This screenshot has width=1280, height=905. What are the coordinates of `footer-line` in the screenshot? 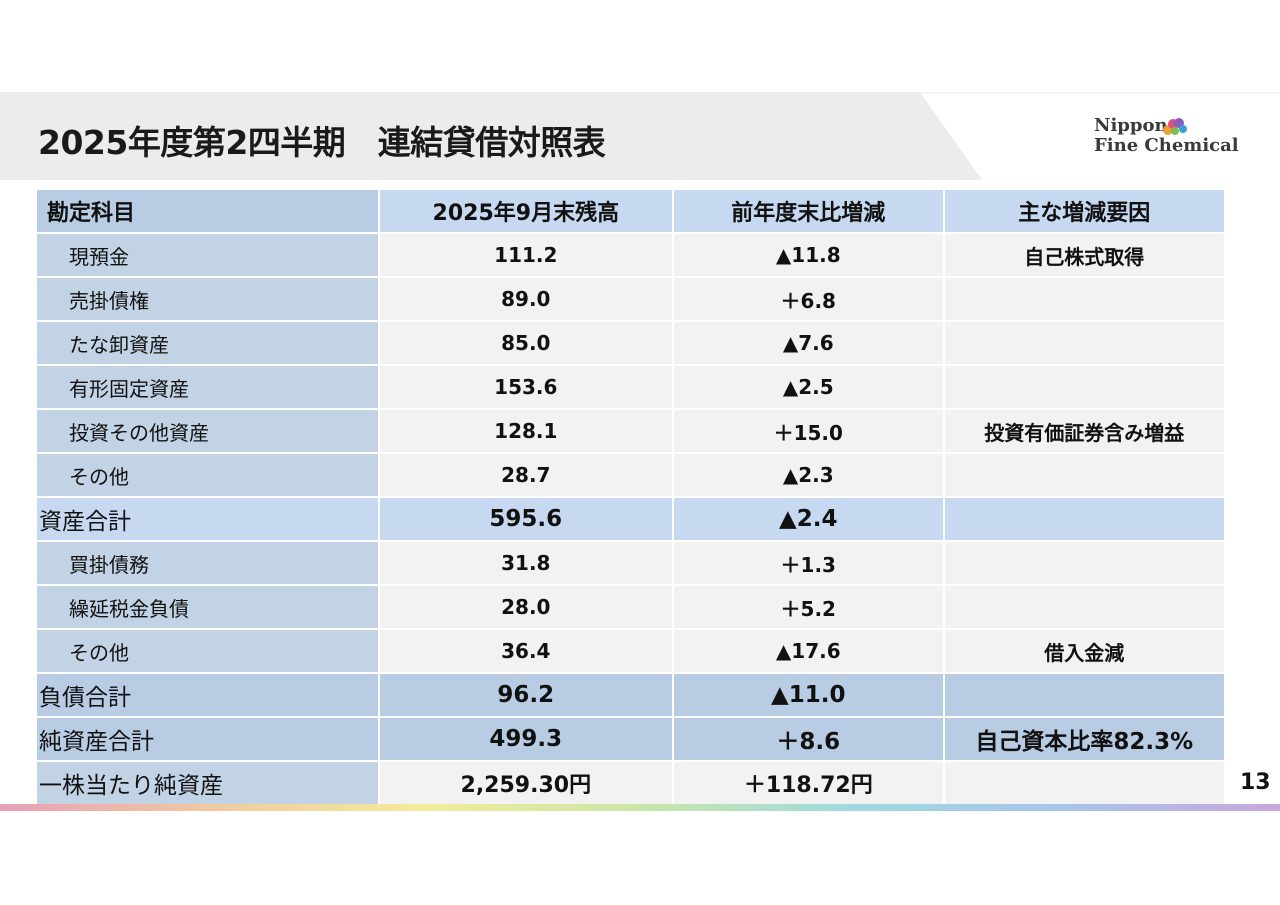 It's located at (640, 807).